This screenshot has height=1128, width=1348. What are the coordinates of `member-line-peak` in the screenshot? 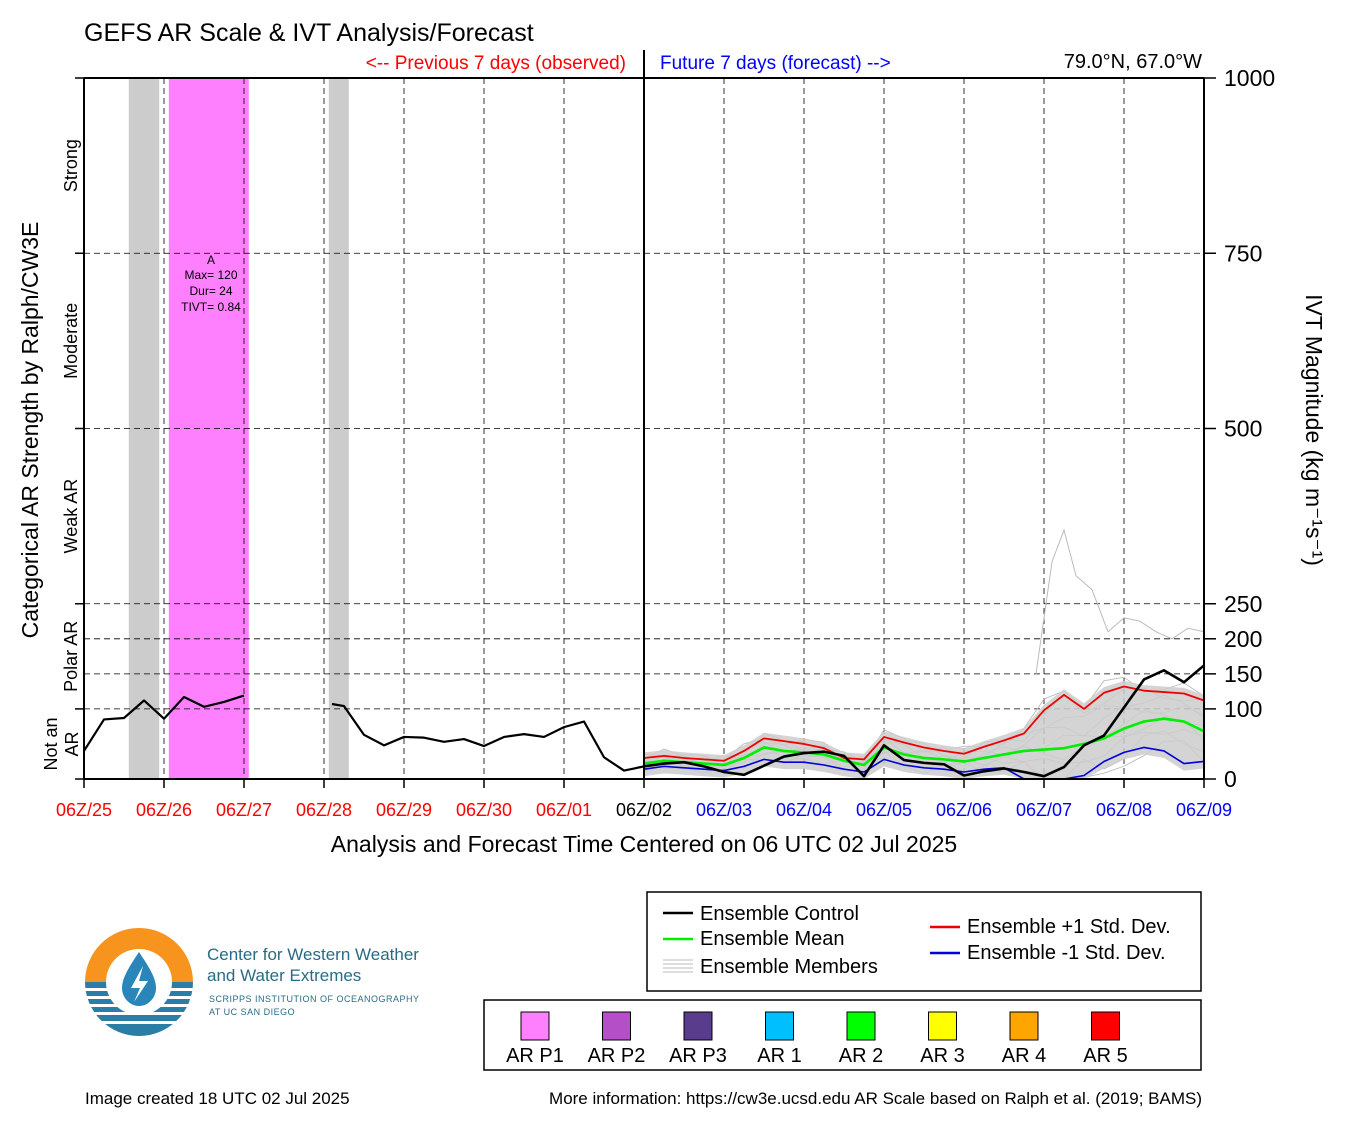 It's located at (1120, 601).